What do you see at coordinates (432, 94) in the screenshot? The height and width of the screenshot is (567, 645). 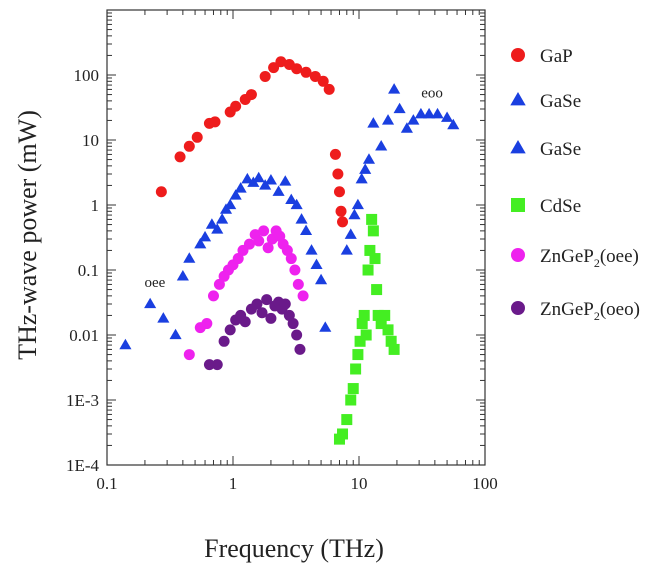 I see `annotation-eoo: eoo` at bounding box center [432, 94].